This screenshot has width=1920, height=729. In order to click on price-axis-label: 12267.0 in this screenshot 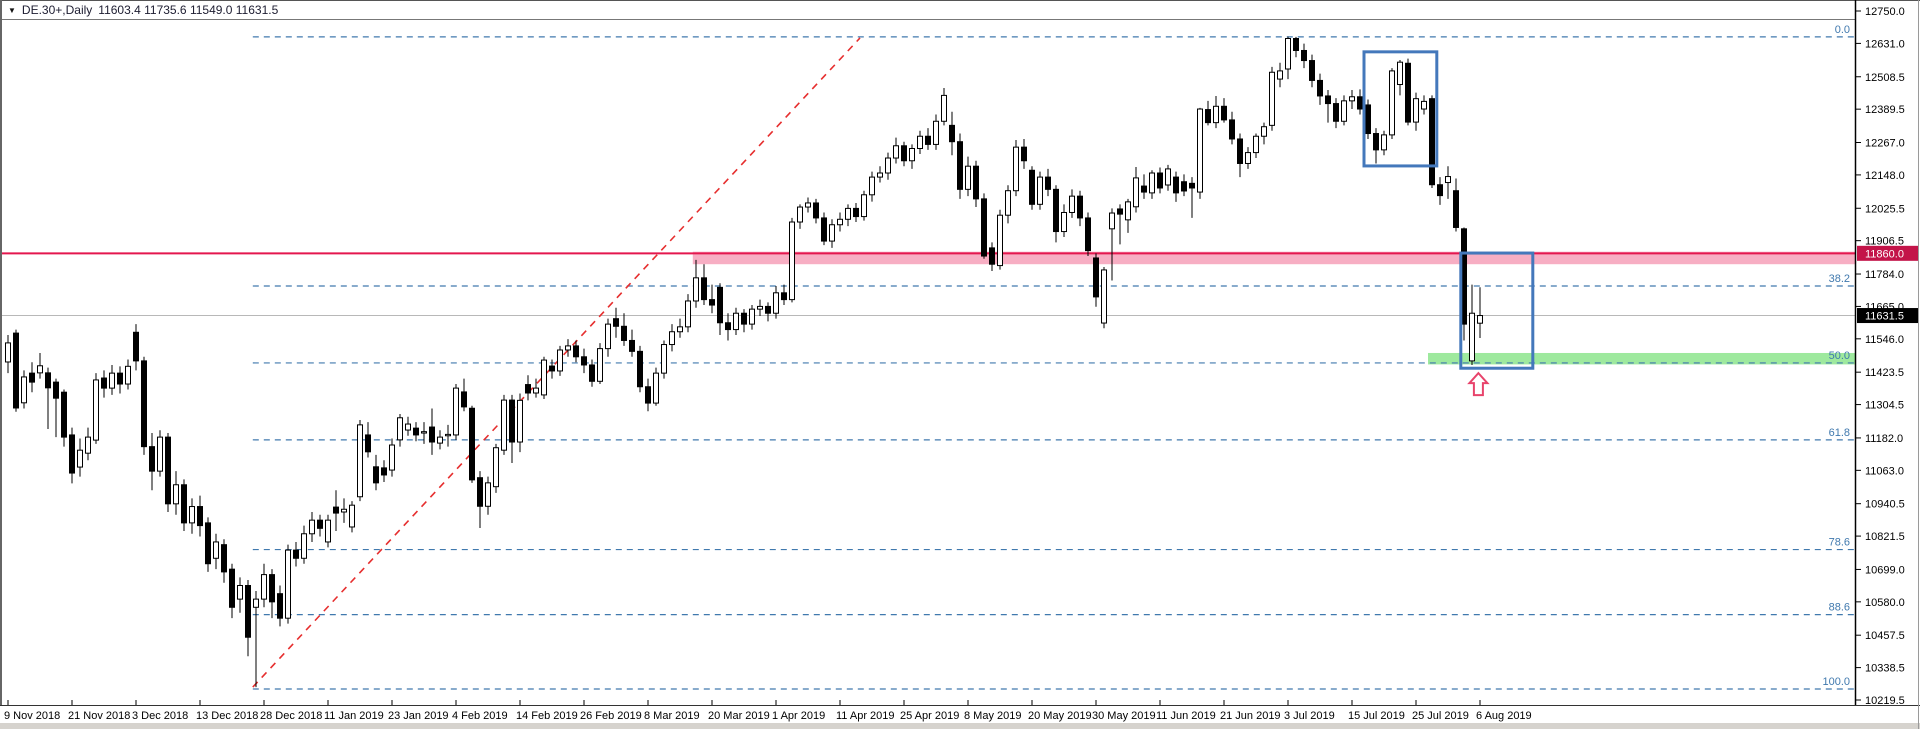, I will do `click(1885, 144)`.